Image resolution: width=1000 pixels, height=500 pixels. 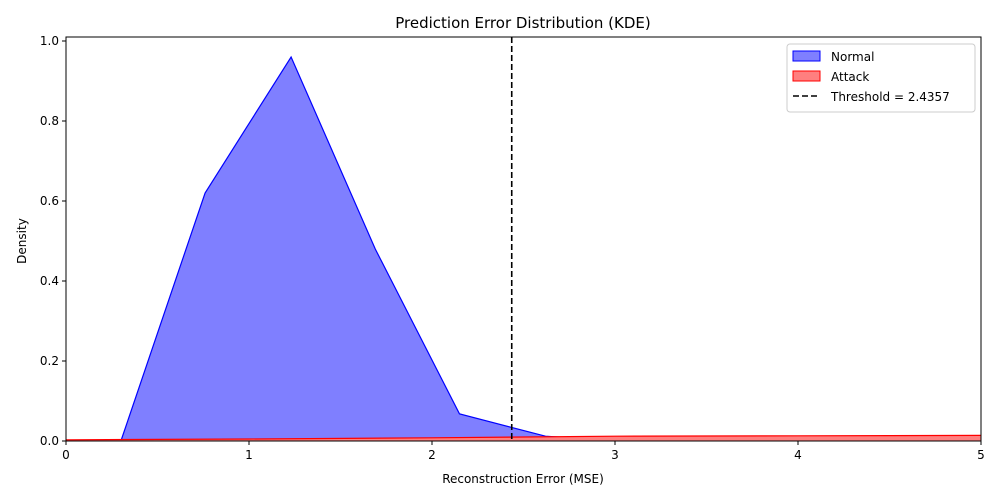 I want to click on legend-swatch-normal, so click(x=806, y=56).